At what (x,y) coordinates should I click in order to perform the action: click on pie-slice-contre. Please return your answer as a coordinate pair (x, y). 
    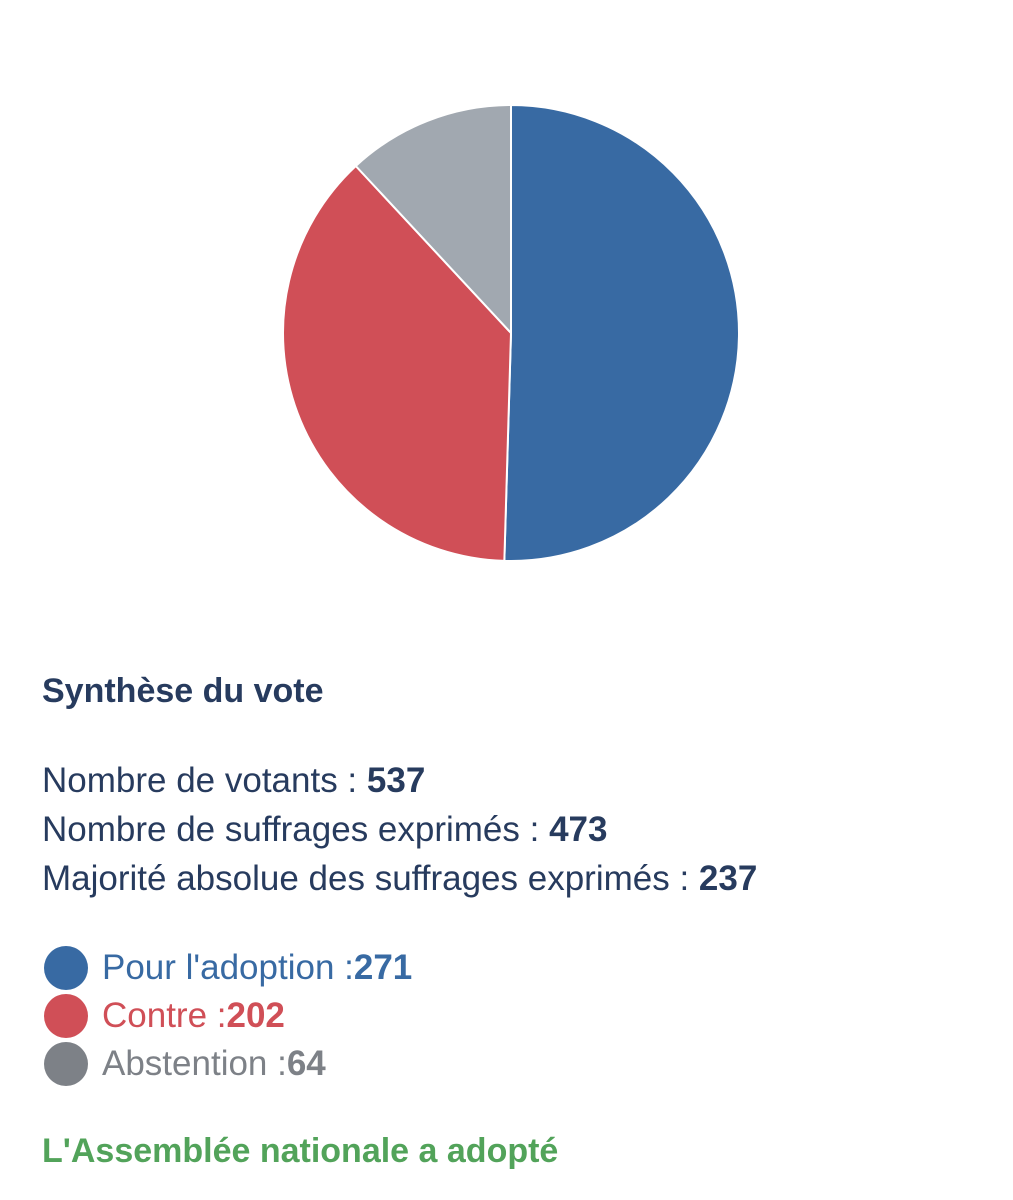
    Looking at the image, I should click on (397, 363).